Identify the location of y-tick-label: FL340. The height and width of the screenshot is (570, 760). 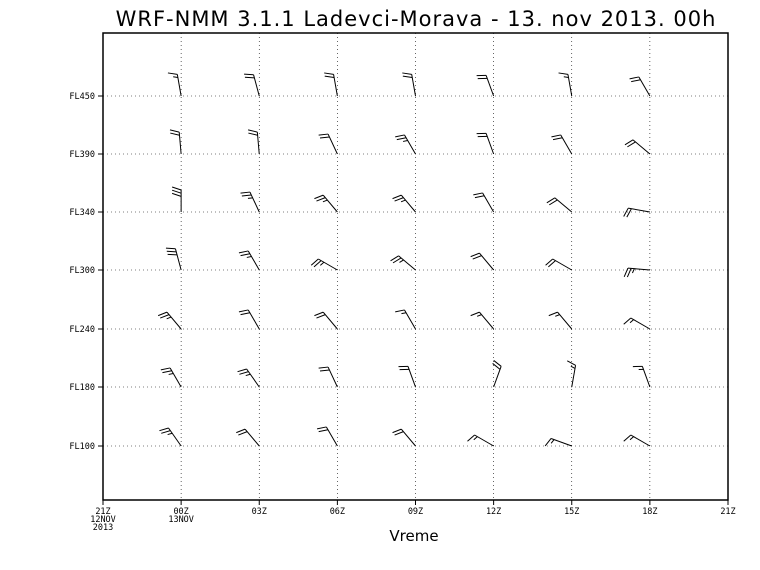
(82, 213).